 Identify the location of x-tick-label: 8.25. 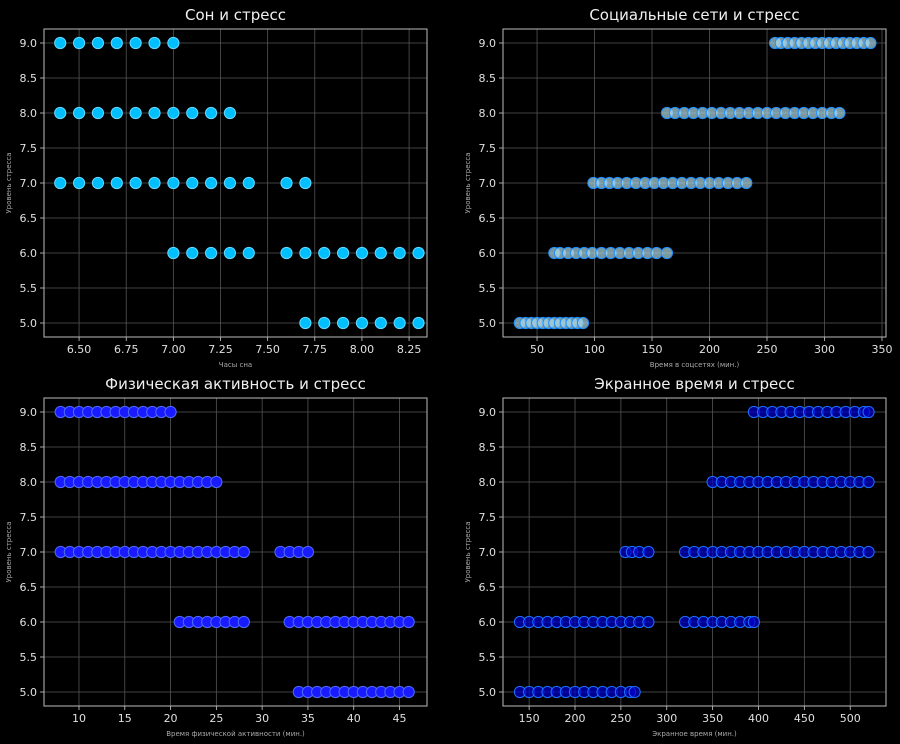
(409, 349).